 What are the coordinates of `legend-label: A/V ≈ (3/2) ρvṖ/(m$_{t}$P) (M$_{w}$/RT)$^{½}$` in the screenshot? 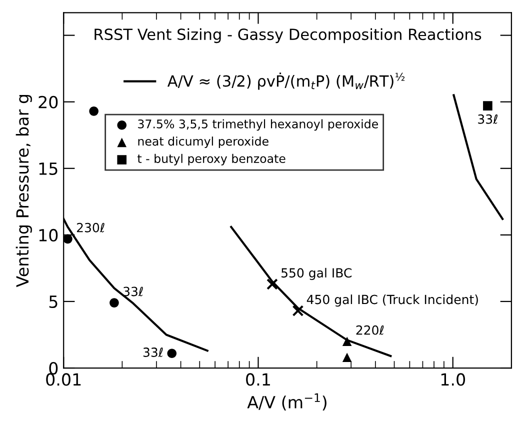 It's located at (286, 81).